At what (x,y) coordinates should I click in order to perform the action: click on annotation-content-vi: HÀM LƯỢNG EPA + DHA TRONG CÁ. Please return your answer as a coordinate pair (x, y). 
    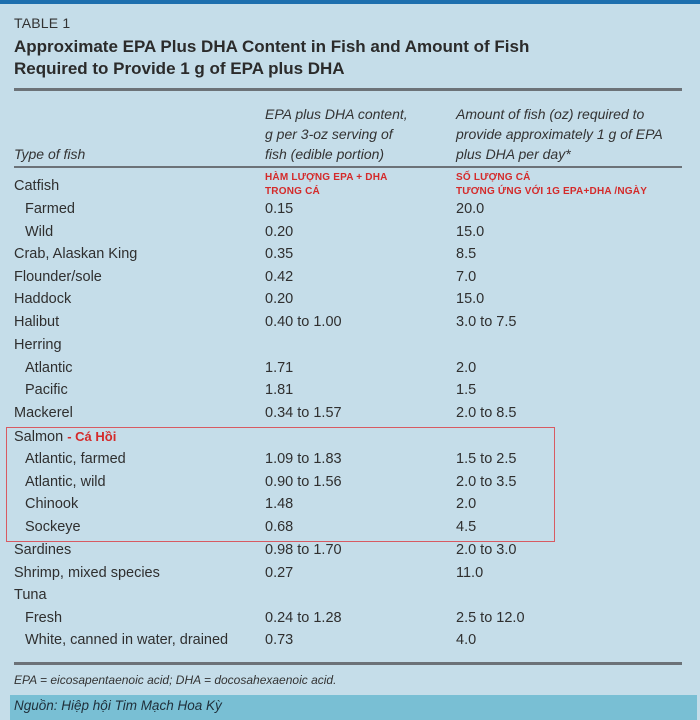
    Looking at the image, I should click on (326, 185).